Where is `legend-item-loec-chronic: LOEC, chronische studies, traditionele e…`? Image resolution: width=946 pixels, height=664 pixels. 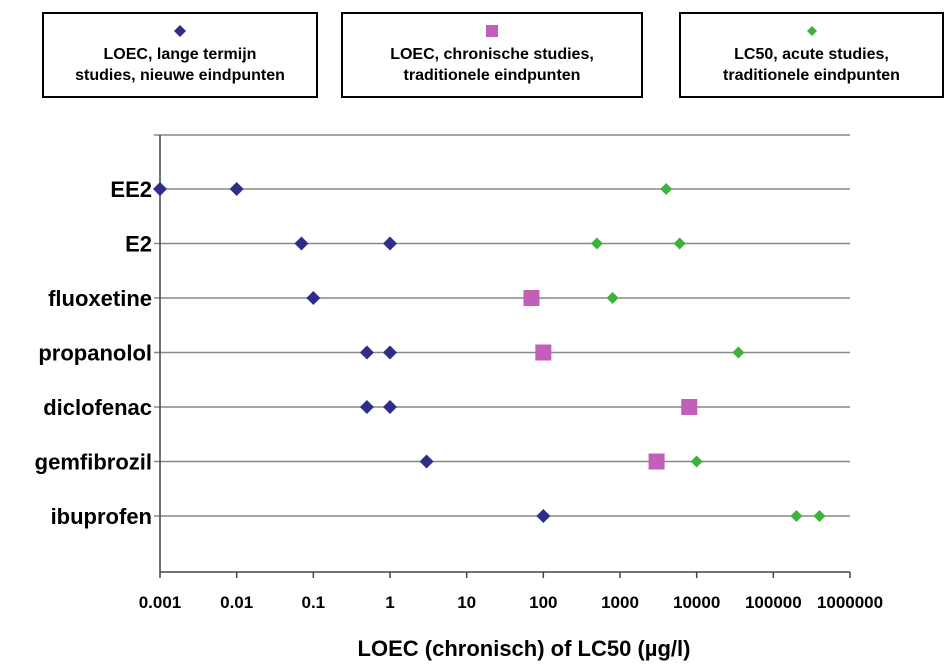
legend-item-loec-chronic: LOEC, chronische studies, traditionele e… is located at coordinates (492, 55).